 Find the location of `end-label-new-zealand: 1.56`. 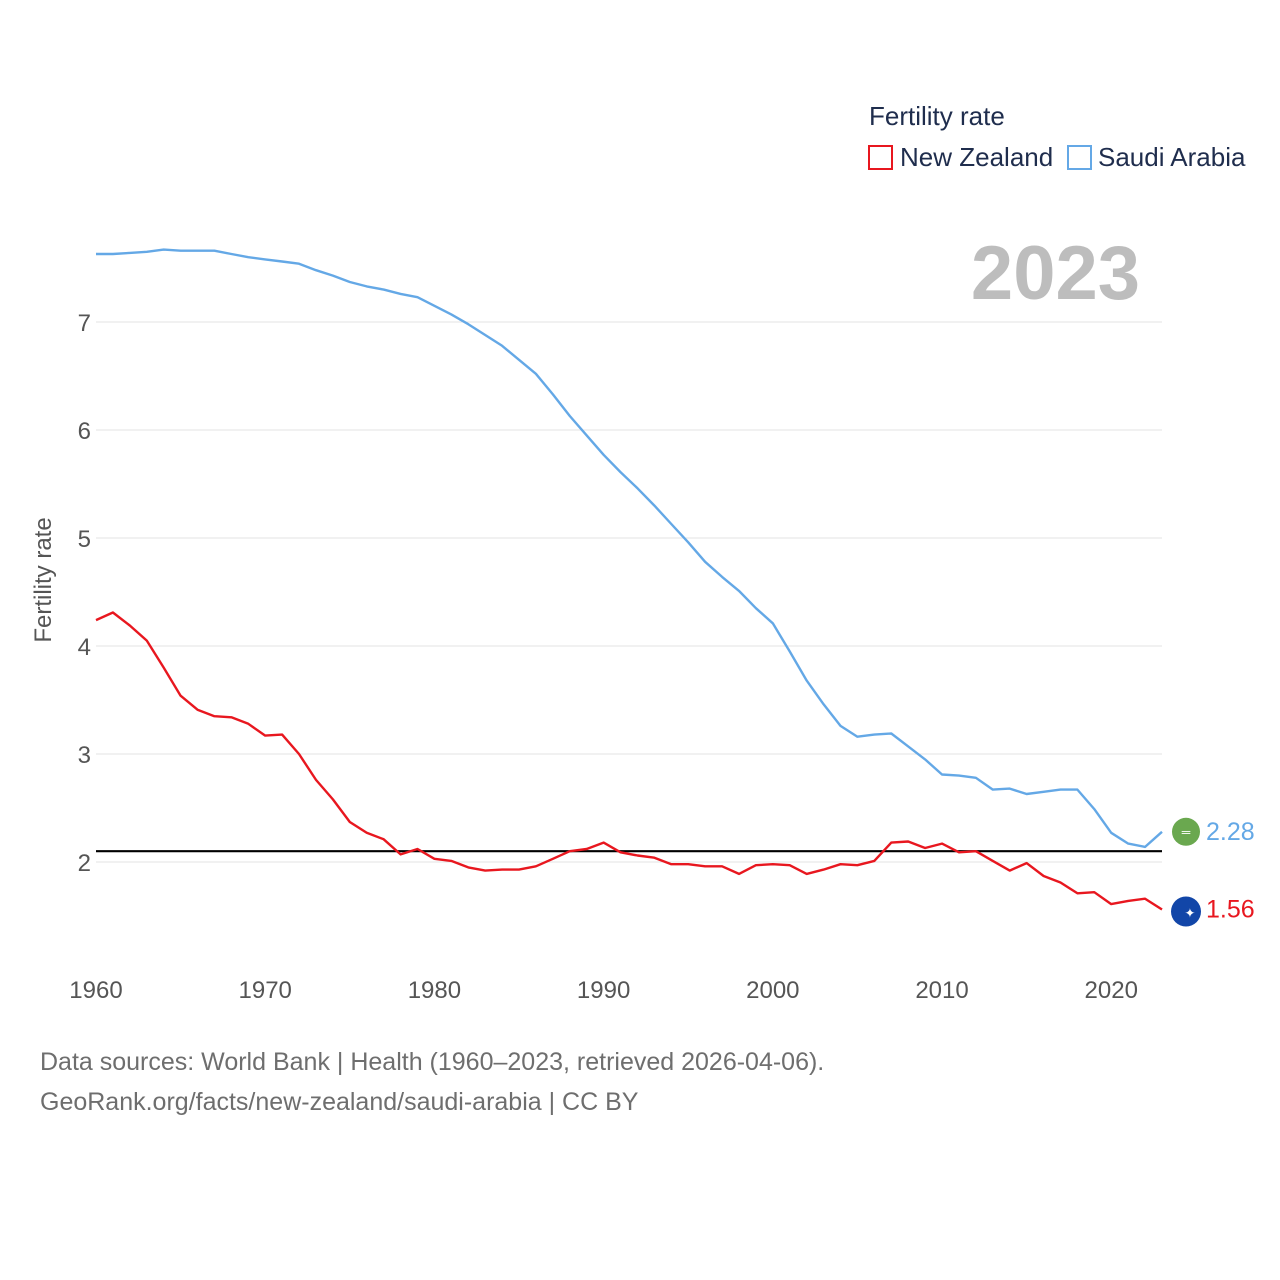

end-label-new-zealand: 1.56 is located at coordinates (1230, 910).